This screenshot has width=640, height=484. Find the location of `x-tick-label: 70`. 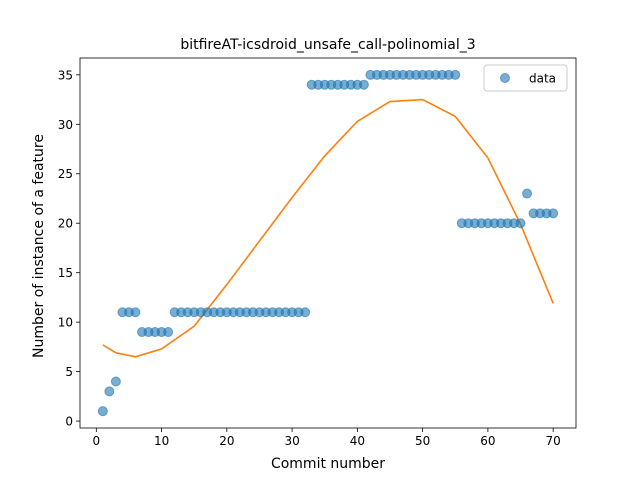

x-tick-label: 70 is located at coordinates (553, 441).